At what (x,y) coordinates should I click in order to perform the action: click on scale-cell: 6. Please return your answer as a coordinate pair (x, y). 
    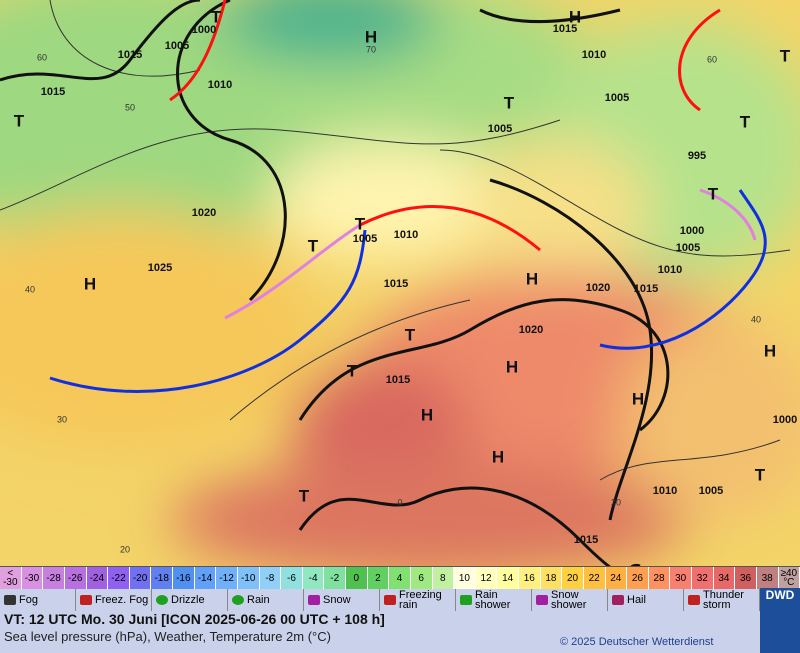
    Looking at the image, I should click on (421, 578).